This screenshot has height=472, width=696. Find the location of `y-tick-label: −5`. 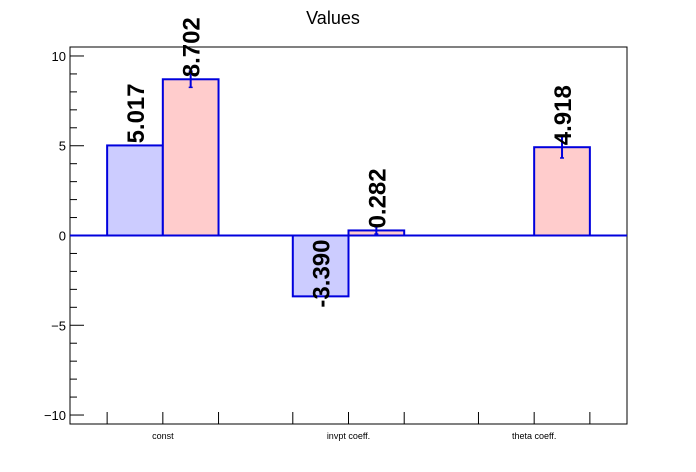

y-tick-label: −5 is located at coordinates (58, 325).